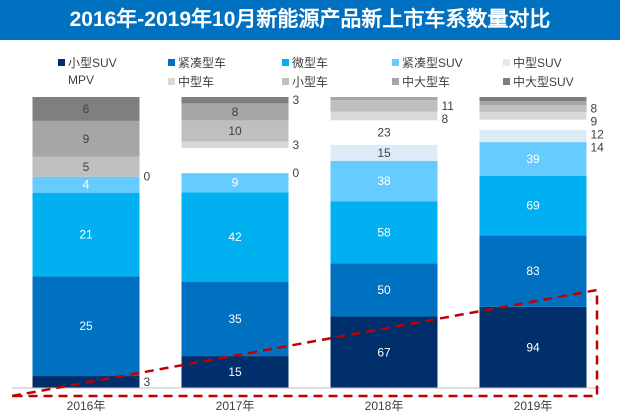 The image size is (620, 417). I want to click on data-label: 21, so click(86, 235).